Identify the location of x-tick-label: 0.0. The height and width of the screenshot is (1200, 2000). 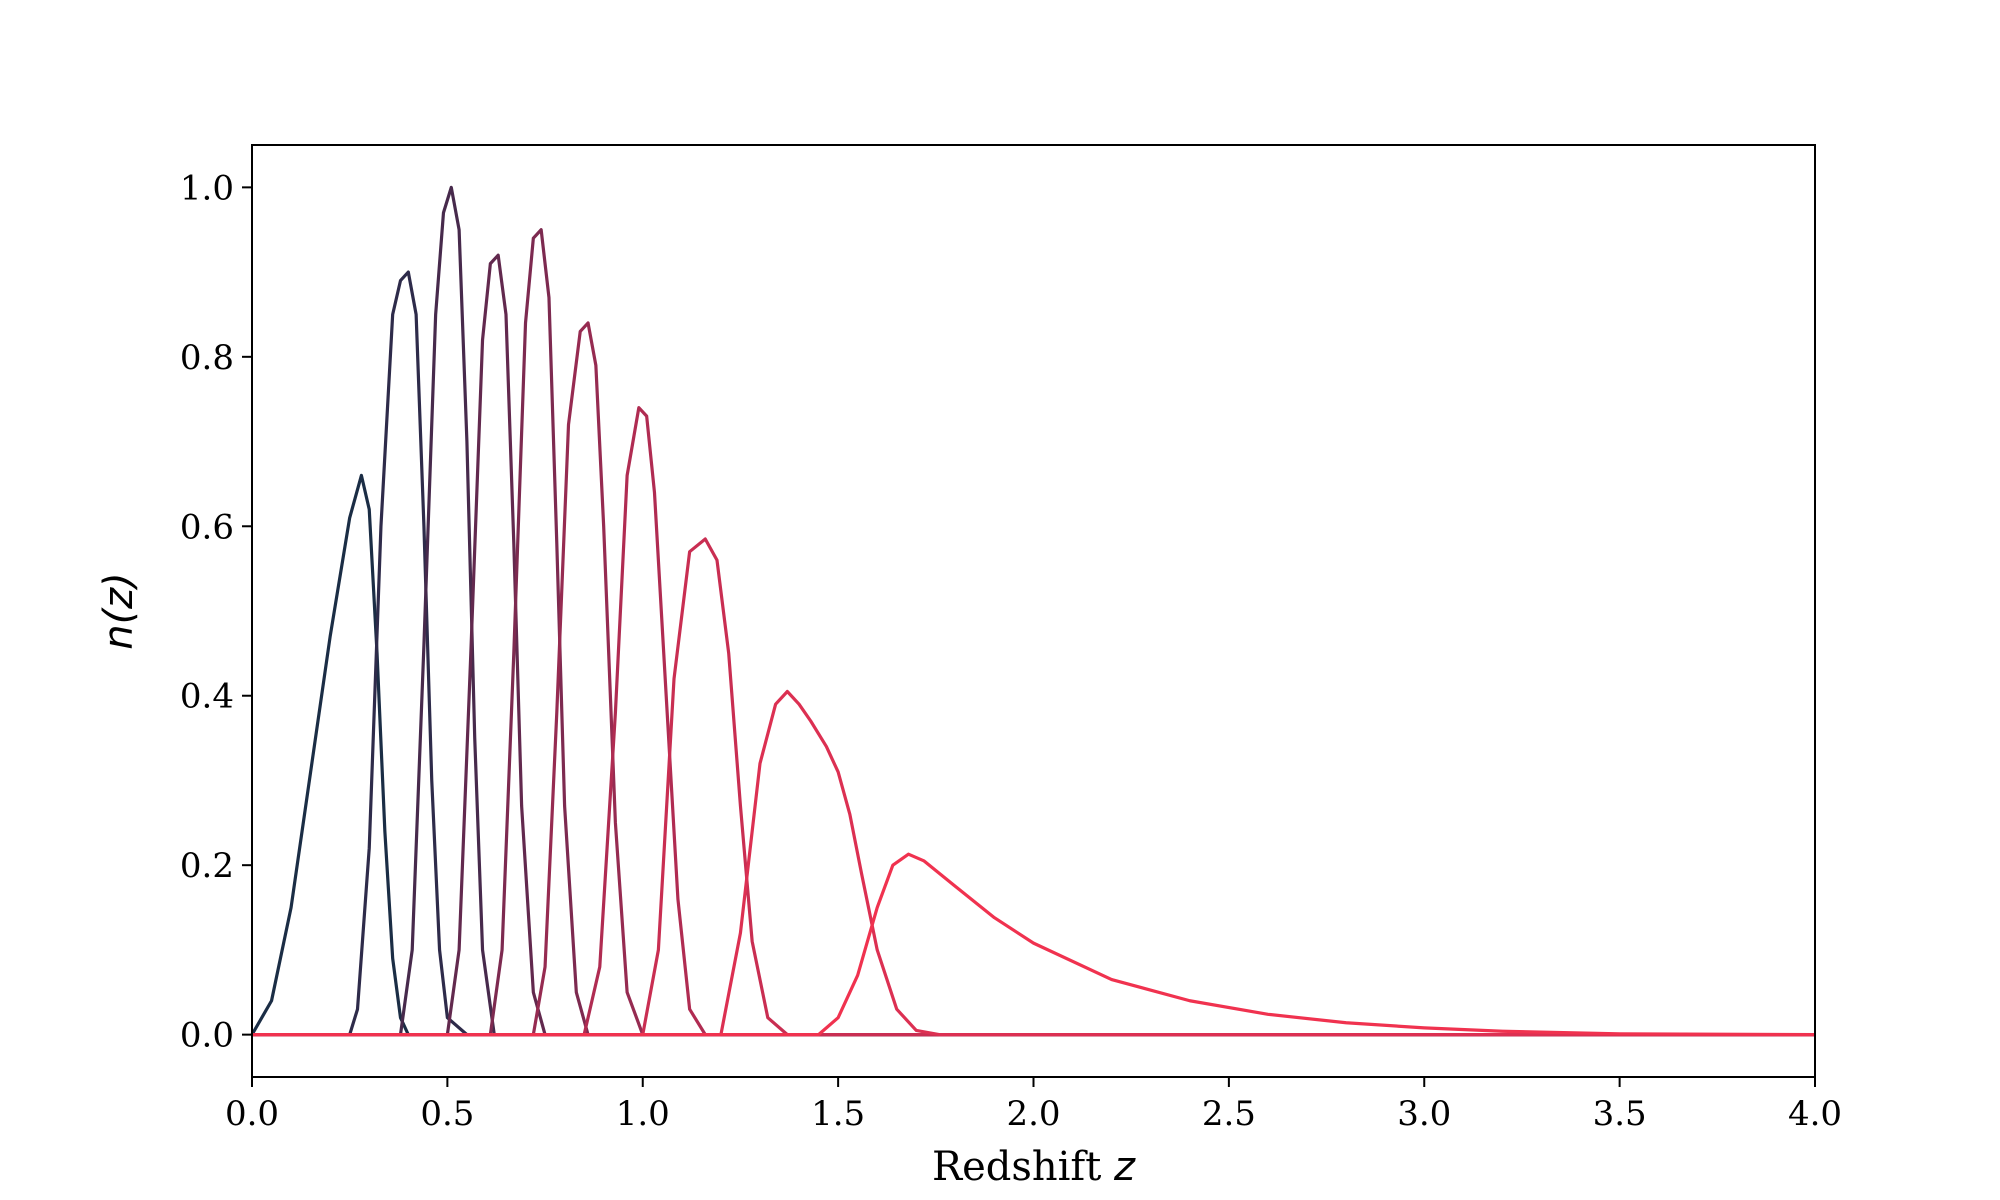
(252, 1114).